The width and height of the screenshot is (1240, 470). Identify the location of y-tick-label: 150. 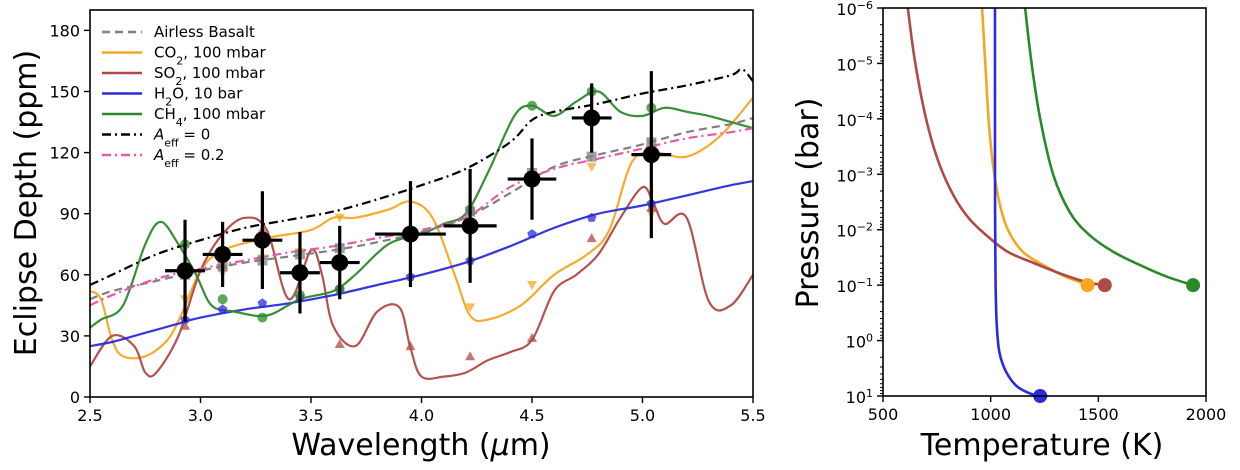
(64, 91).